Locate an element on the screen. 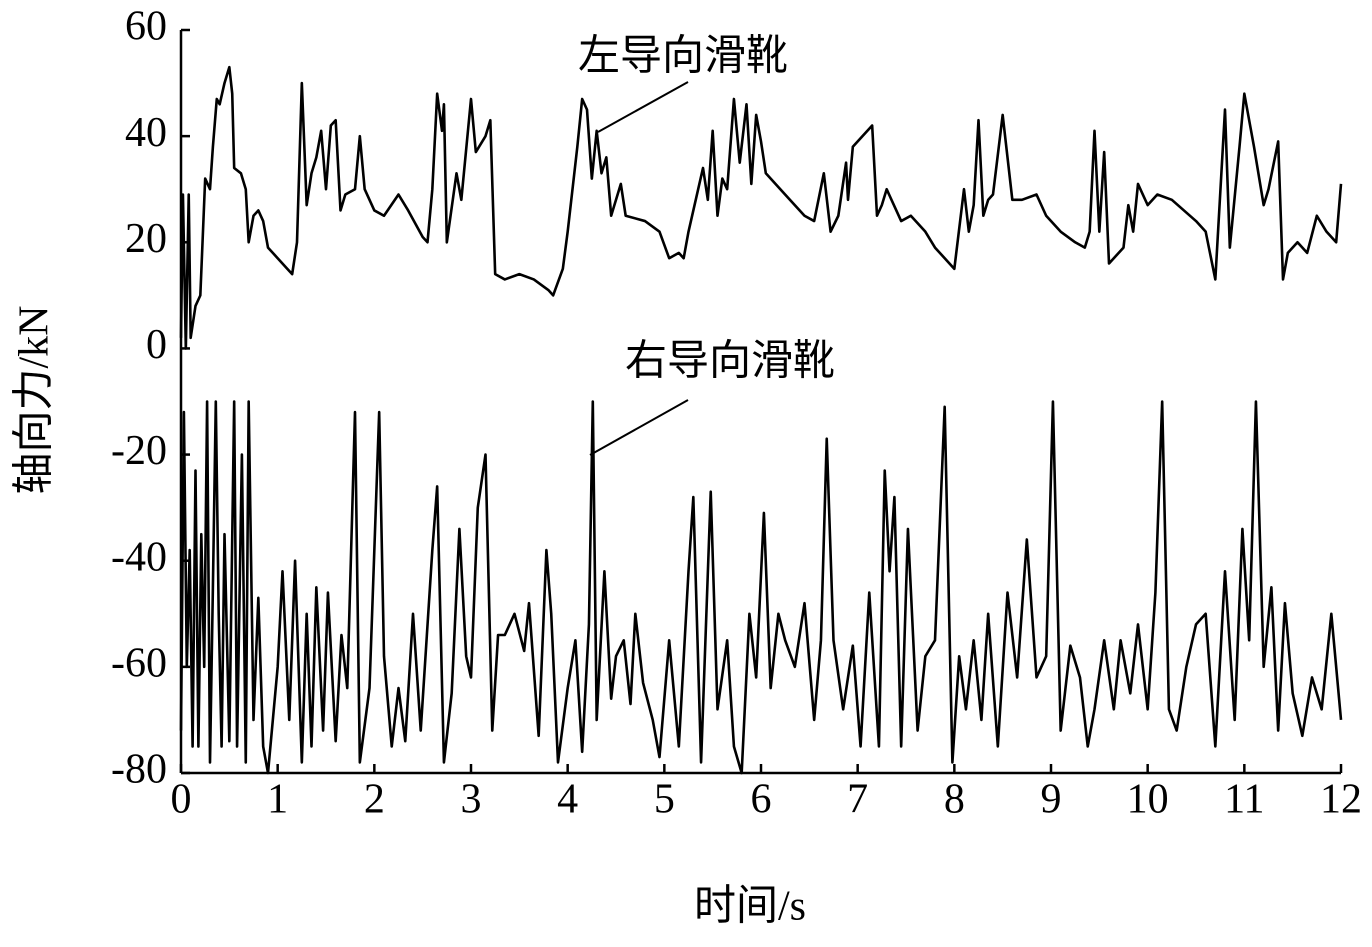 The width and height of the screenshot is (1372, 947). y-tick-label: -20 is located at coordinates (139, 451).